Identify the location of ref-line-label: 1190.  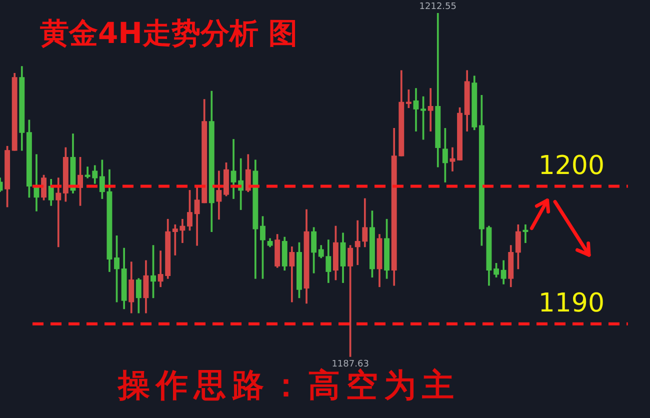
(571, 303).